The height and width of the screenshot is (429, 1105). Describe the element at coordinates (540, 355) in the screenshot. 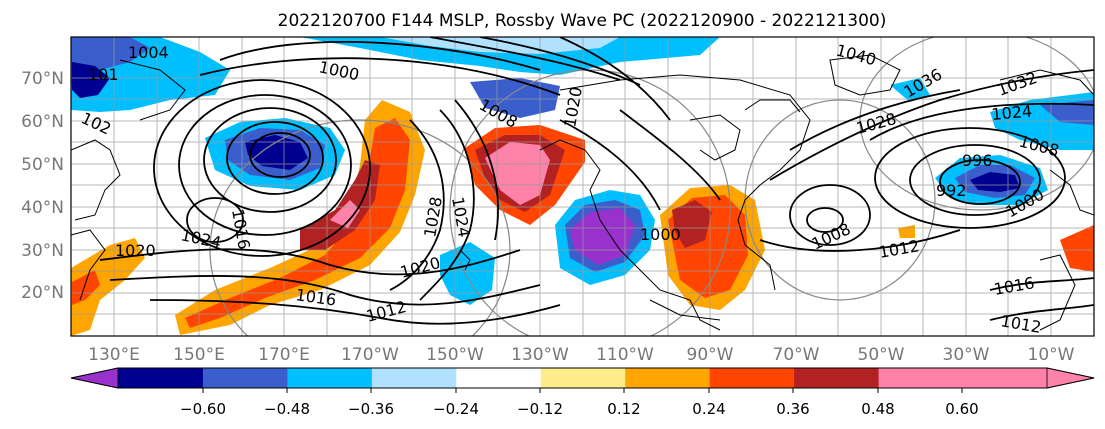

I see `lon-label: 130°W` at that location.